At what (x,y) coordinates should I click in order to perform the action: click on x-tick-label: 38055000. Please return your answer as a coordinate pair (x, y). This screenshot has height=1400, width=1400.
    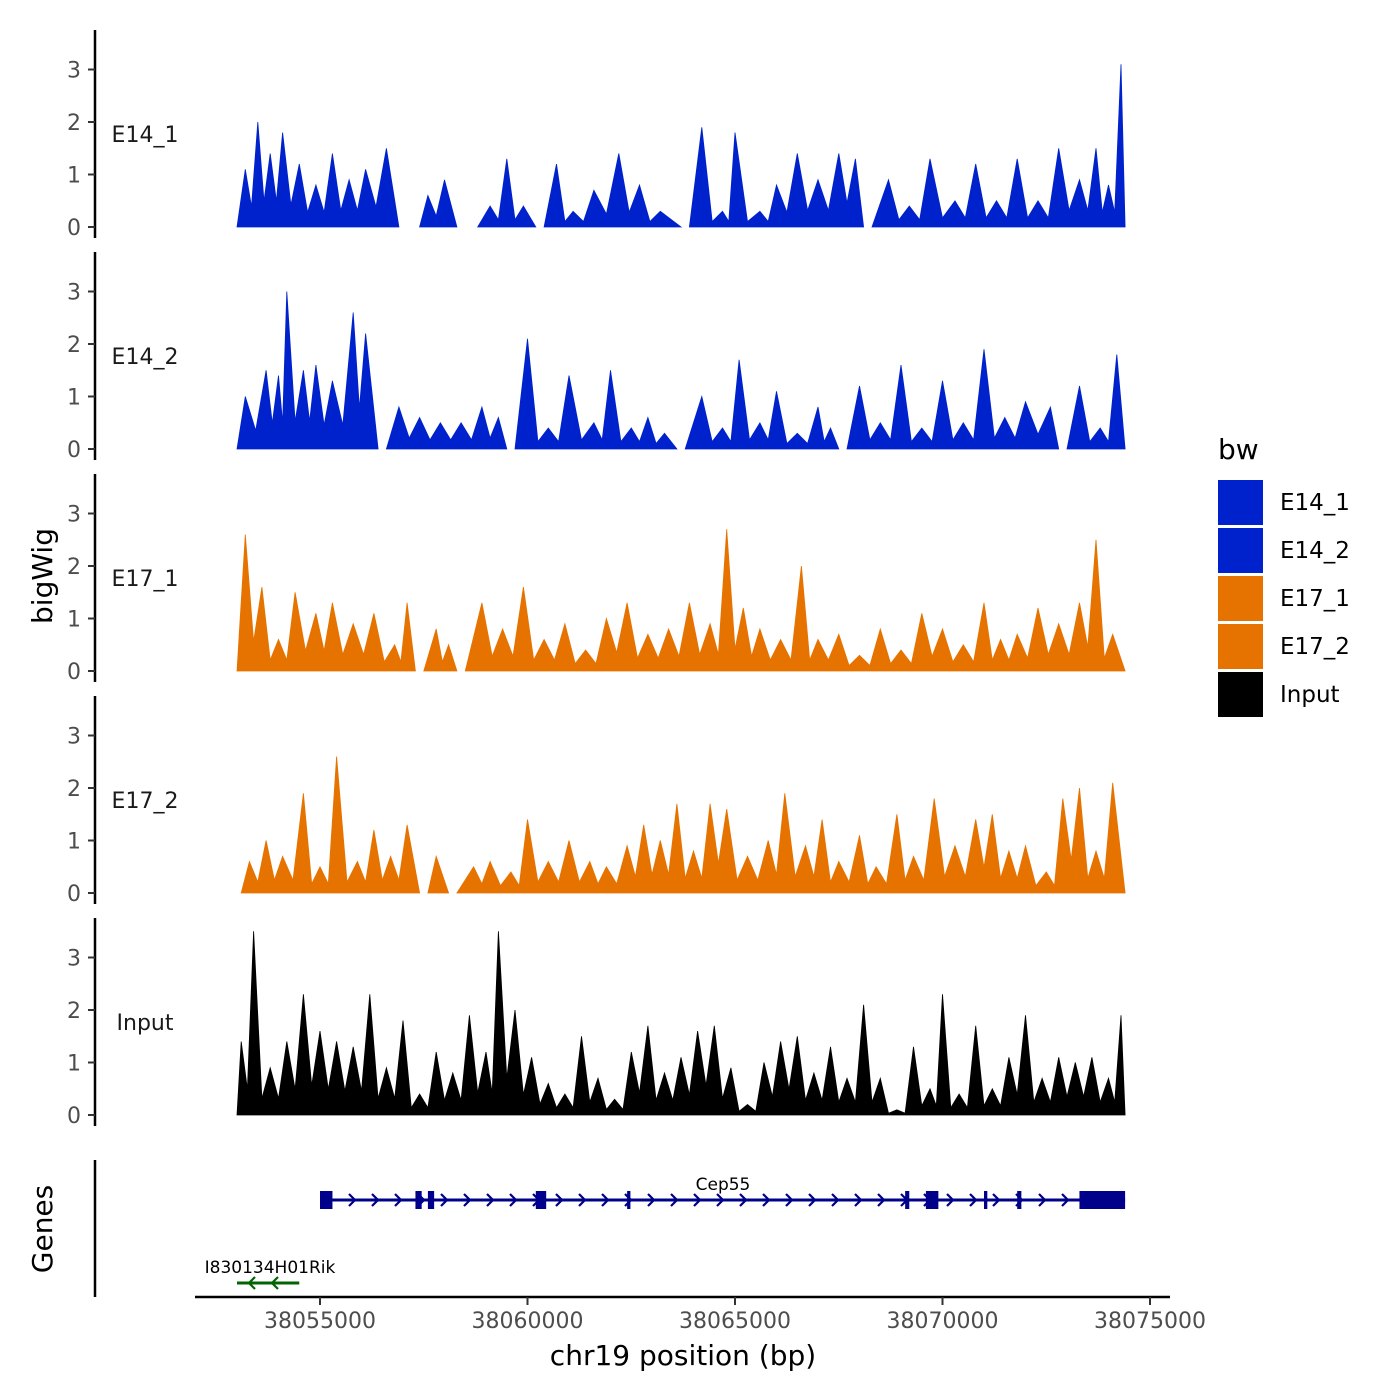
    Looking at the image, I should click on (320, 1321).